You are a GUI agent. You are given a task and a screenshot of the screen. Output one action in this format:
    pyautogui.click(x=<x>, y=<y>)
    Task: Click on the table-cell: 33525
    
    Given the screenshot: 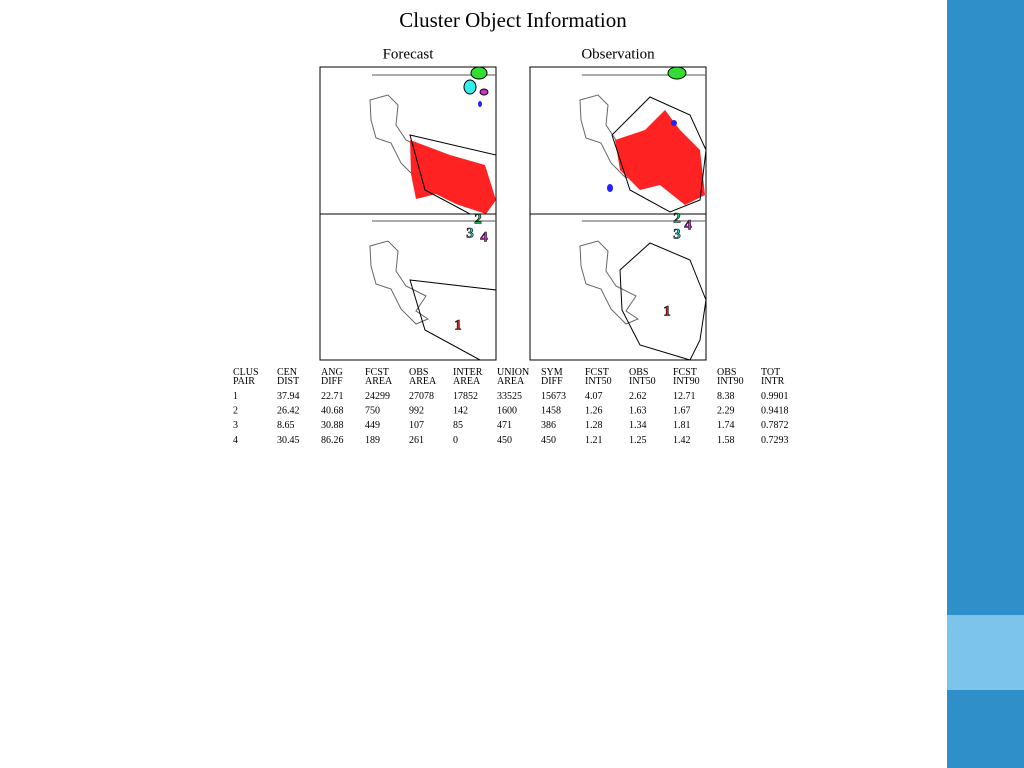 What is the action you would take?
    pyautogui.click(x=509, y=396)
    